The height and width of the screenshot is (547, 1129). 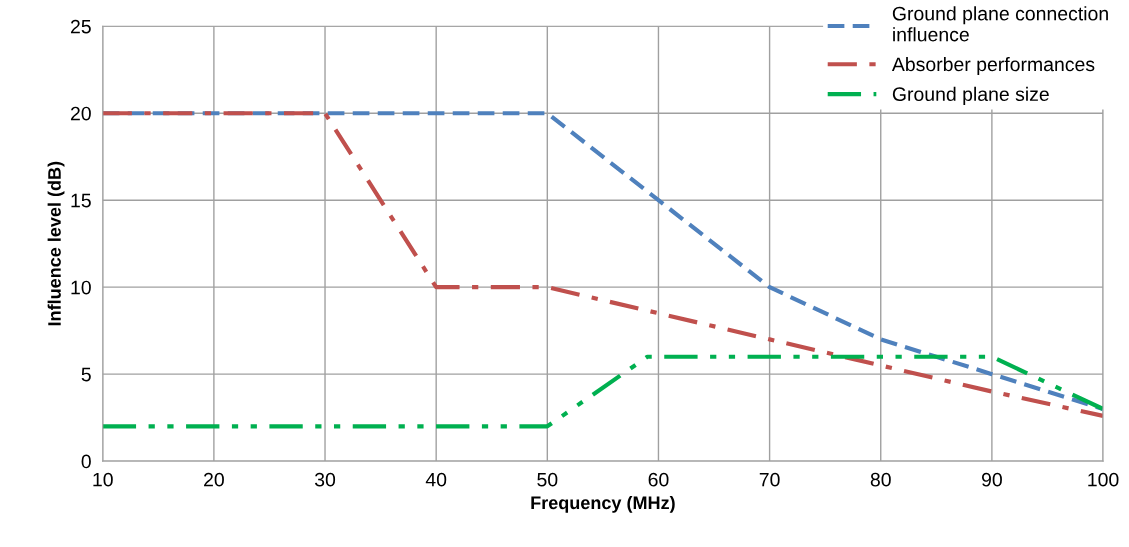 I want to click on x-tick-label: 80, so click(x=880, y=479).